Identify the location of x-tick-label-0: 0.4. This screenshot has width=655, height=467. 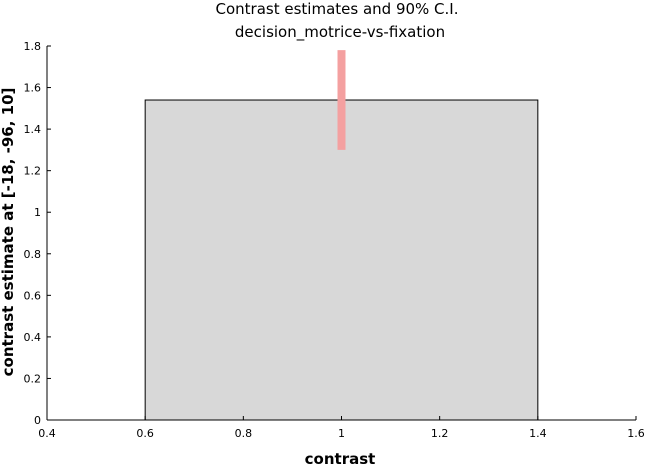
(47, 433).